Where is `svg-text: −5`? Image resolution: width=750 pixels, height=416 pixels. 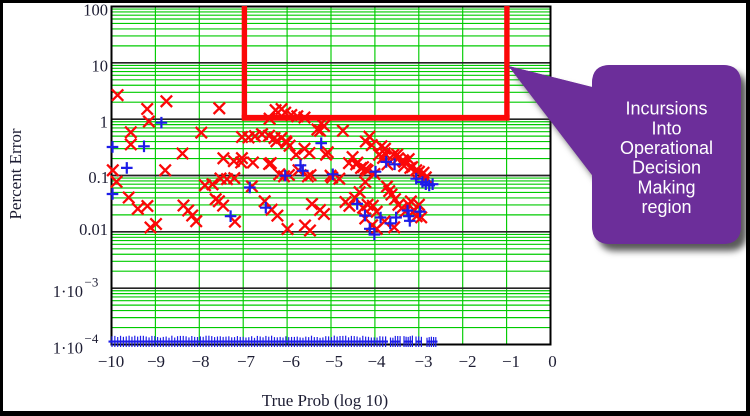 svg-text: −5 is located at coordinates (334, 361).